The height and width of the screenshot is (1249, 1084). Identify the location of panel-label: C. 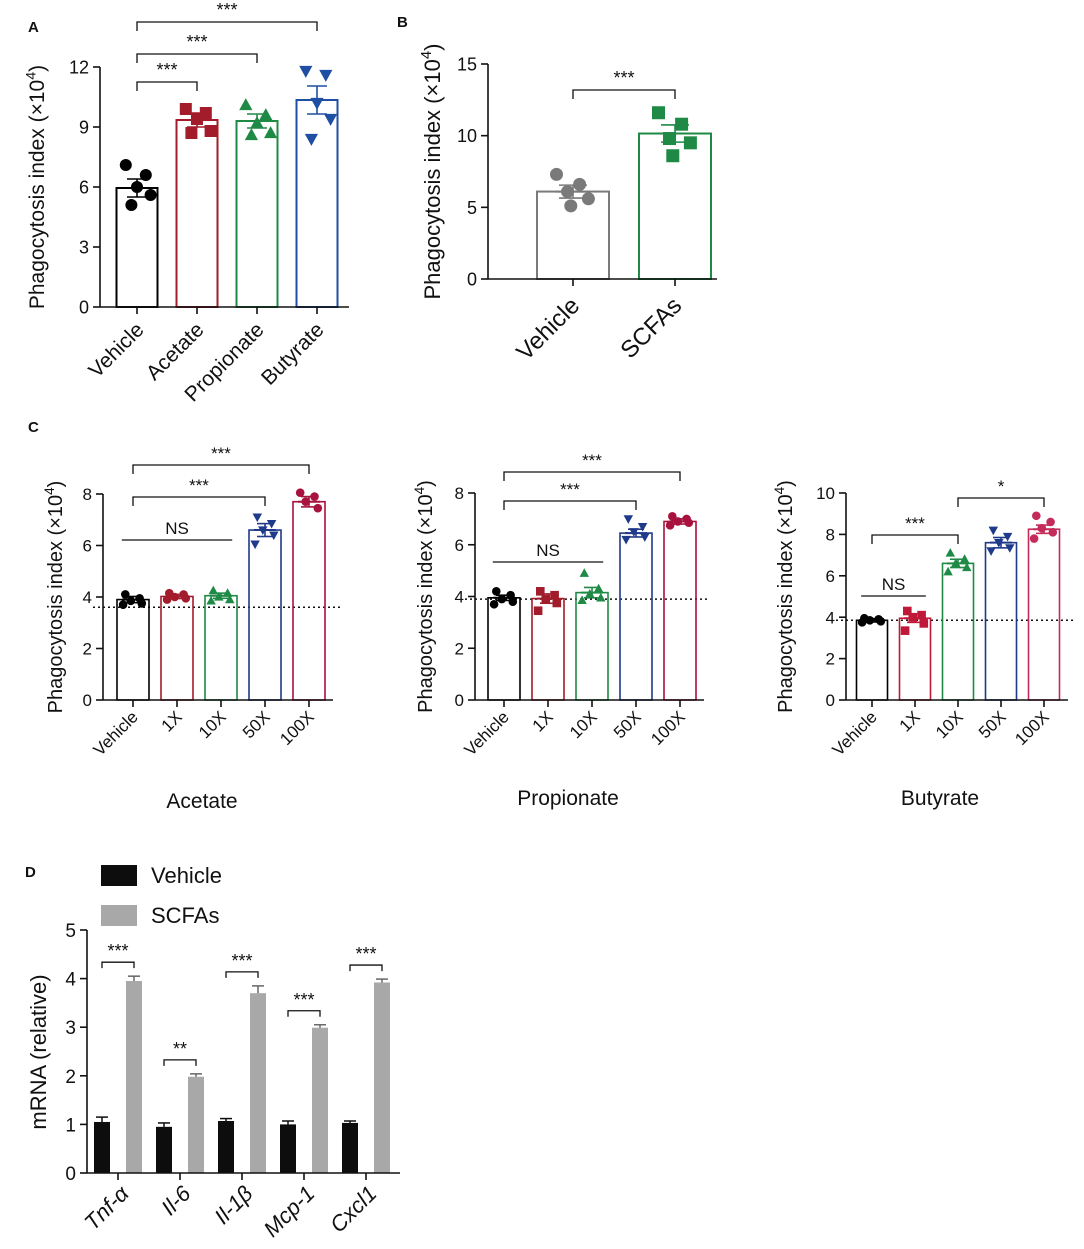
(33, 427).